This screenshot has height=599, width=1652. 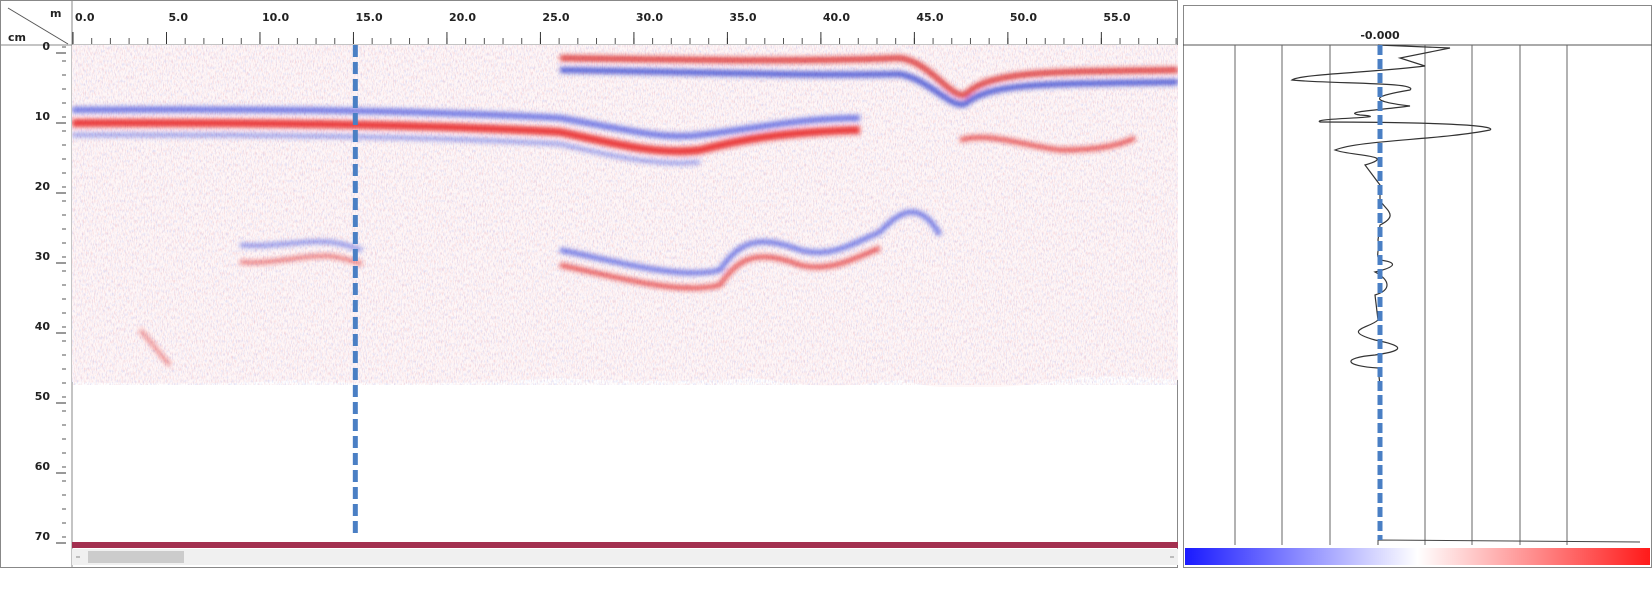 What do you see at coordinates (742, 17) in the screenshot?
I see `x-tick-label: 35.0` at bounding box center [742, 17].